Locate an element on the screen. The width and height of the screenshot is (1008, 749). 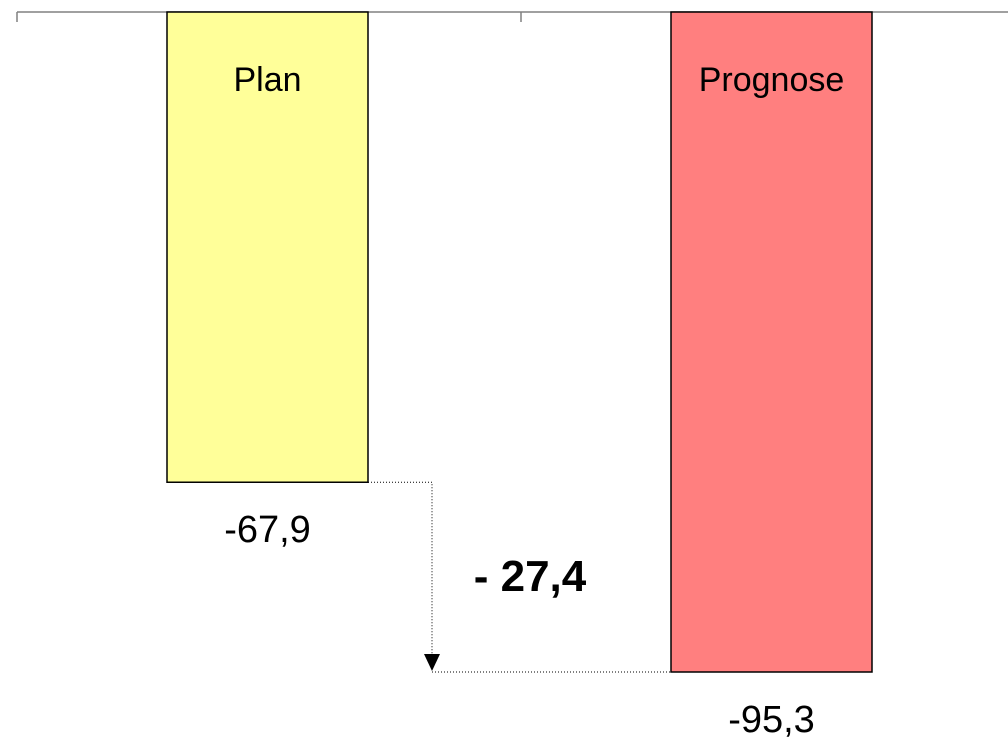
difference-label: - 27,4 is located at coordinates (530, 576).